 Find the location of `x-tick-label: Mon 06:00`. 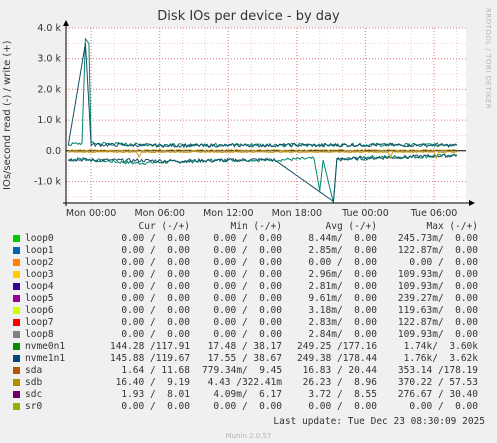

x-tick-label: Mon 06:00 is located at coordinates (159, 213).